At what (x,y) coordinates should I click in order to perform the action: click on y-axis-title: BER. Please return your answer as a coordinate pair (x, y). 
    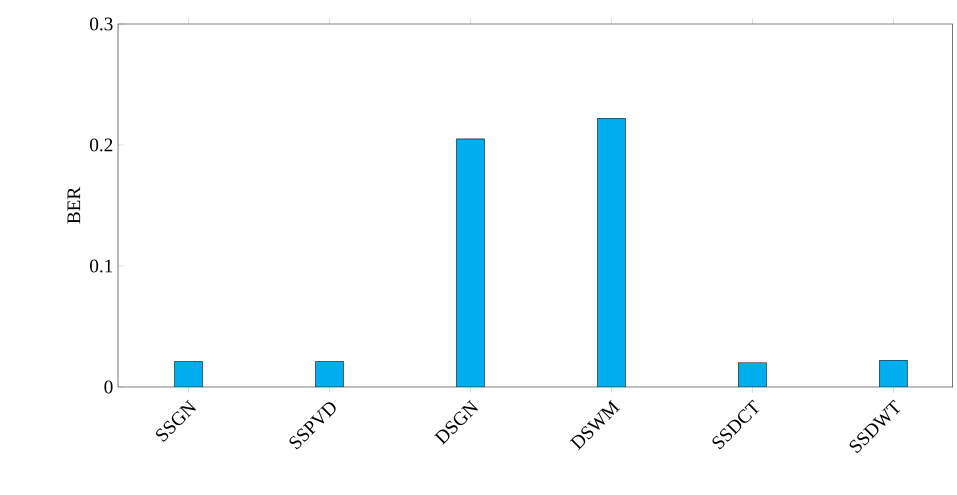
    Looking at the image, I should click on (74, 205).